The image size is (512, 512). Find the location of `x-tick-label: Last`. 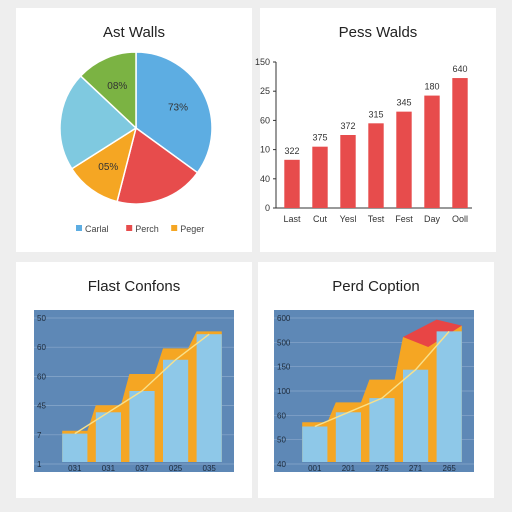

x-tick-label: Last is located at coordinates (292, 219).